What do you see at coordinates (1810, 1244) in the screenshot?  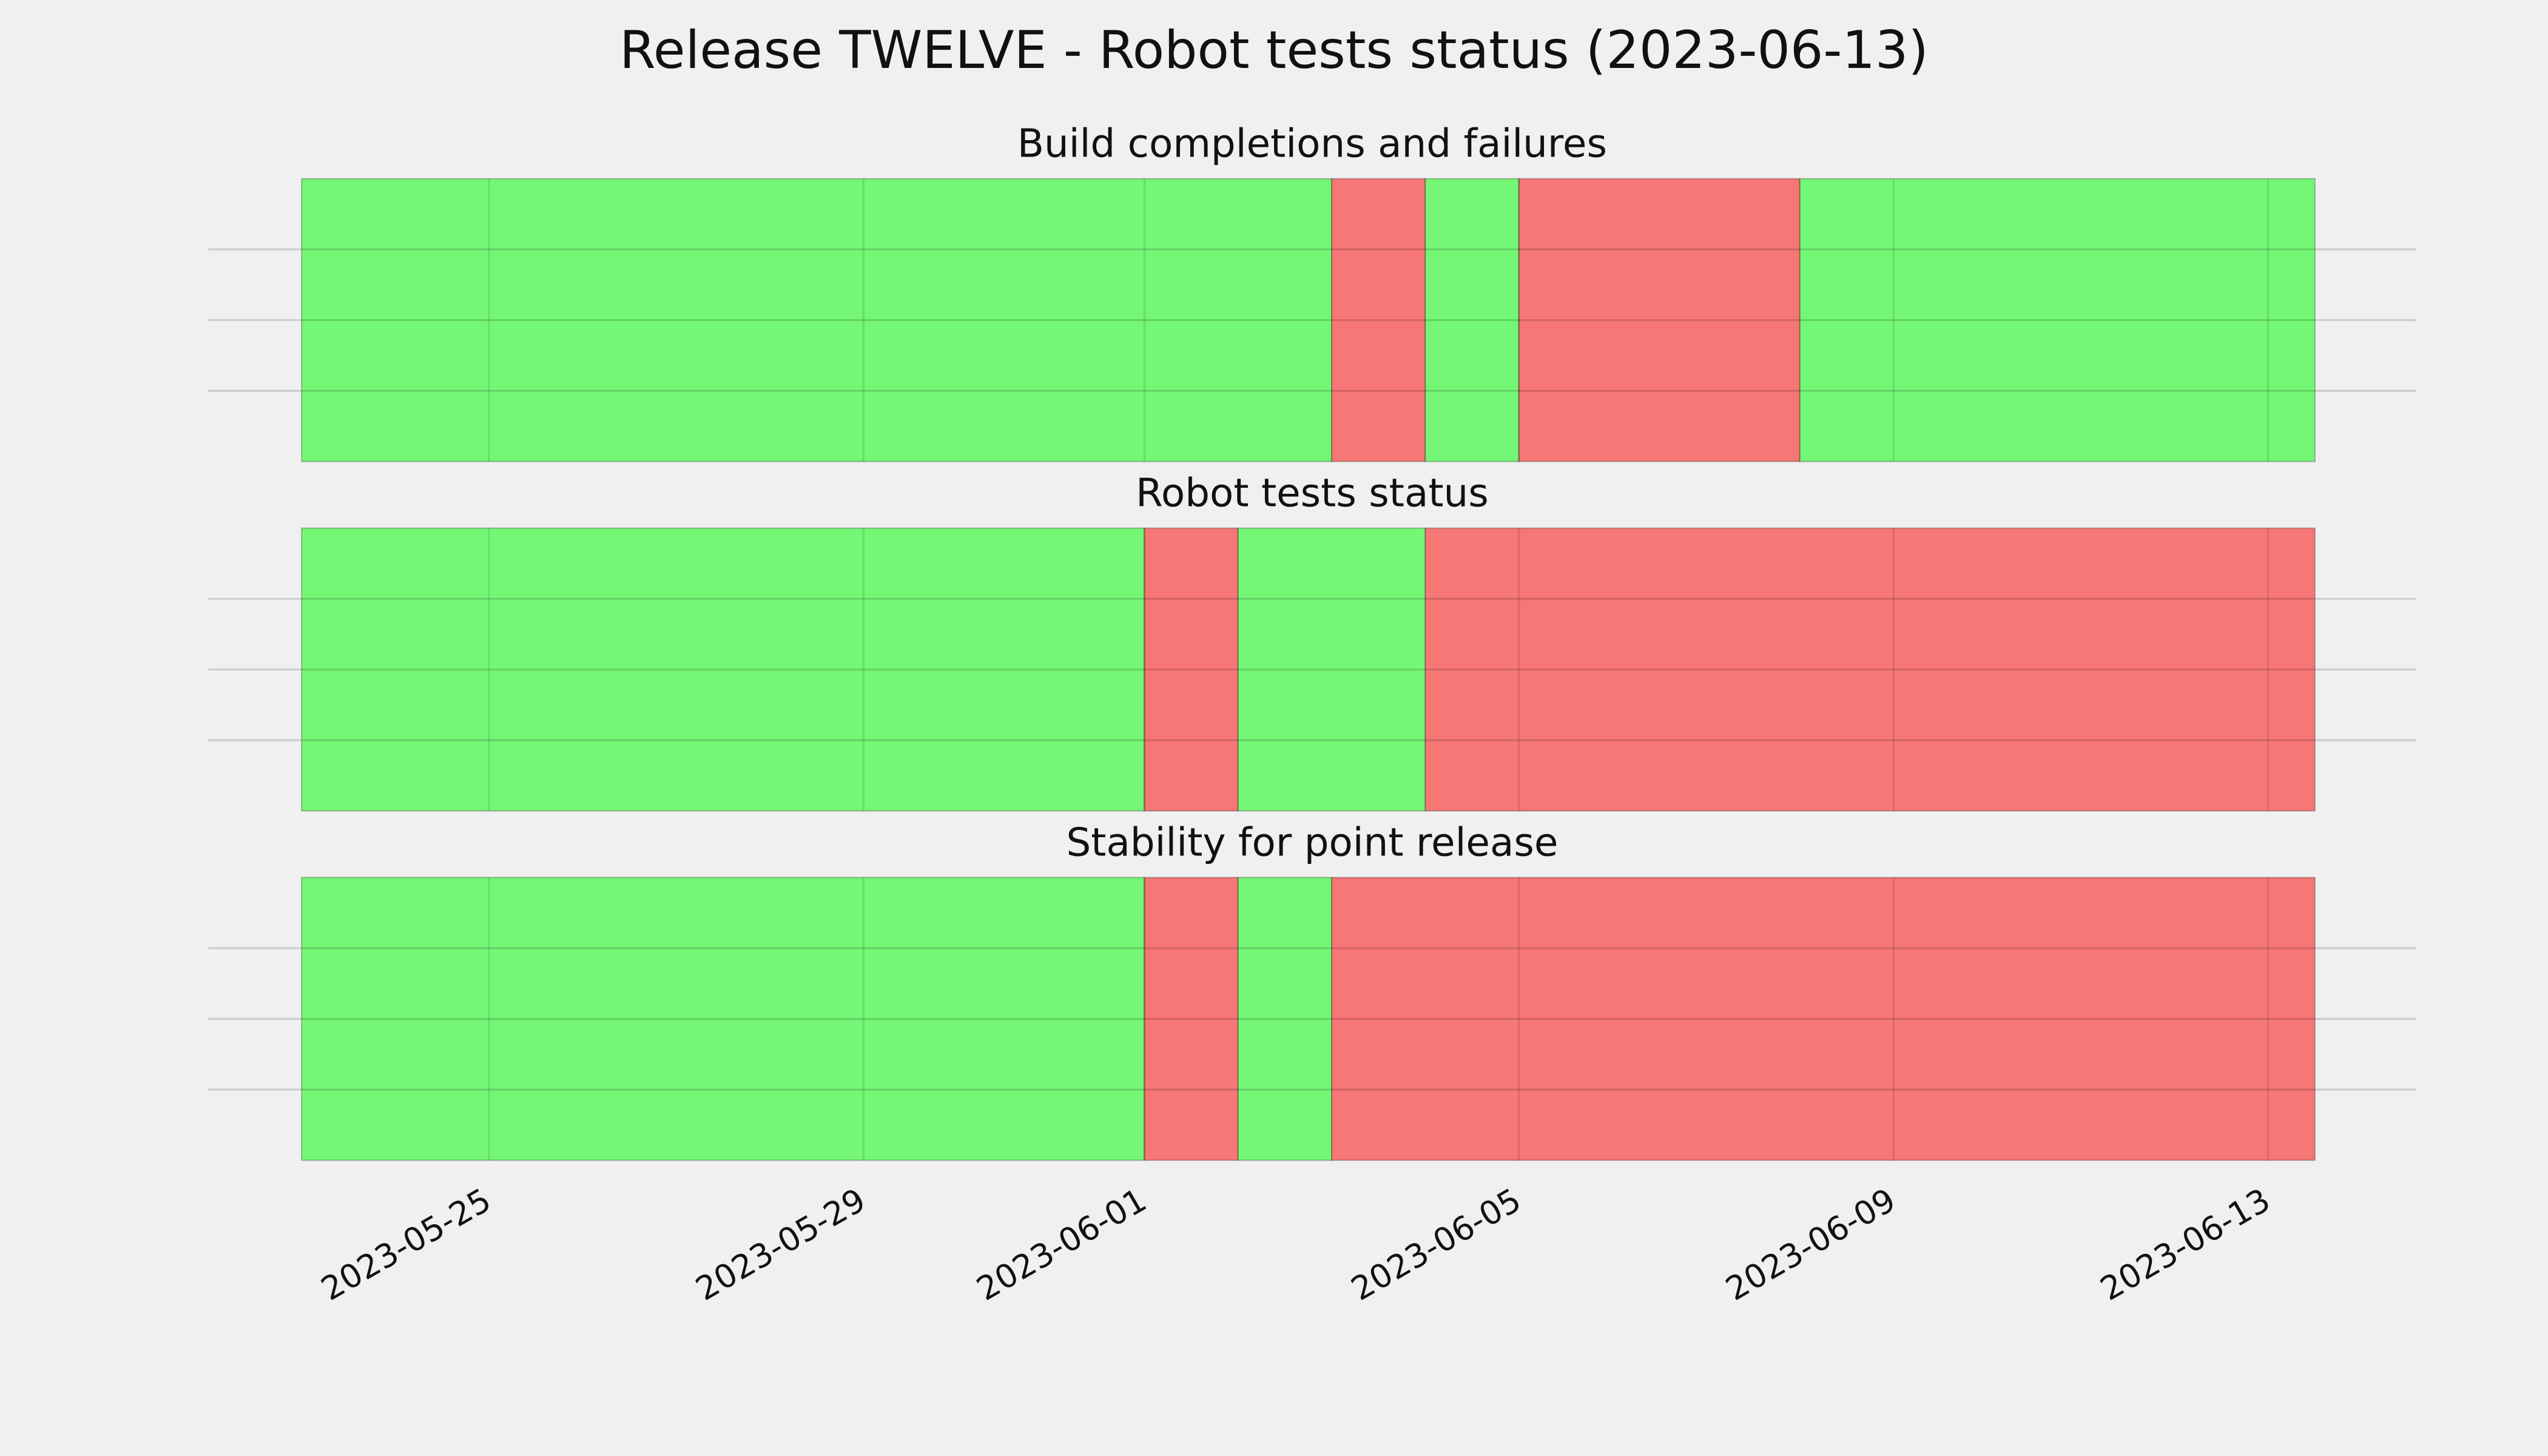 I see `x-tick-label: 2023-06-09` at bounding box center [1810, 1244].